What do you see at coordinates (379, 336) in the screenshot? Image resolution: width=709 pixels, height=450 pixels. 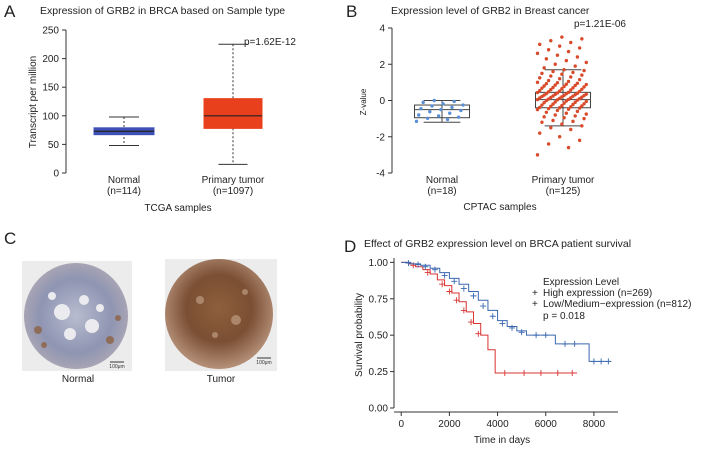 I see `panel-d-ytick-label: 0.50` at bounding box center [379, 336].